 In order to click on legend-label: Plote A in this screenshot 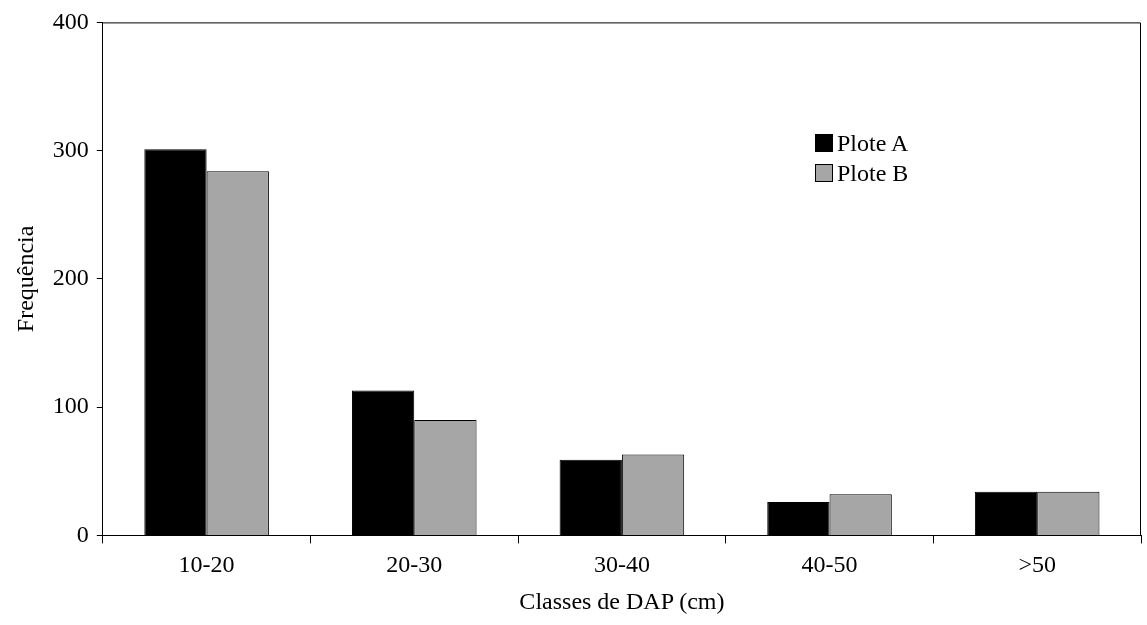, I will do `click(873, 143)`.